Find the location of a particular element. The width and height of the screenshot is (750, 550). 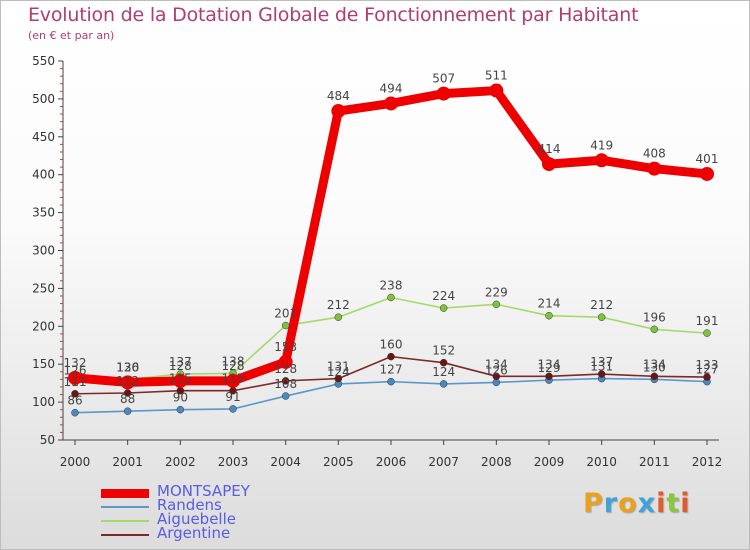

x-tick-label: 2008 is located at coordinates (496, 462).